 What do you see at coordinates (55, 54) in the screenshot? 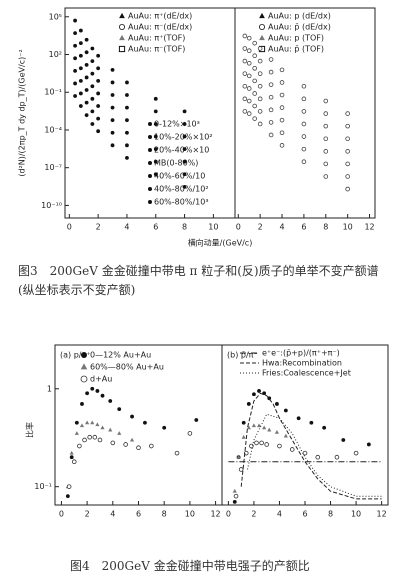
I see `y-tick-label: 10²` at bounding box center [55, 54].